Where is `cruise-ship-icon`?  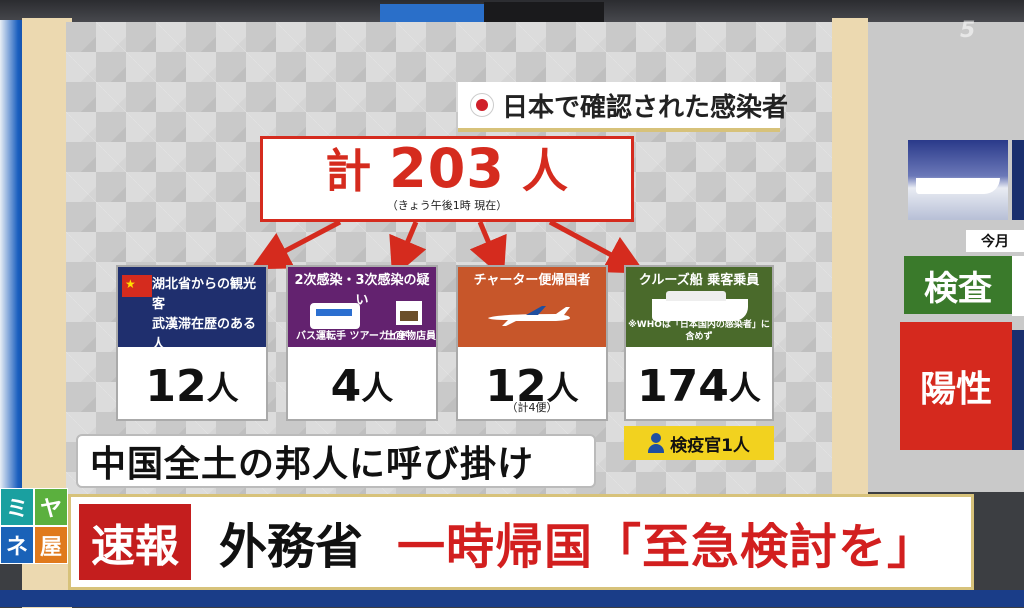
cruise-ship-icon is located at coordinates (700, 306).